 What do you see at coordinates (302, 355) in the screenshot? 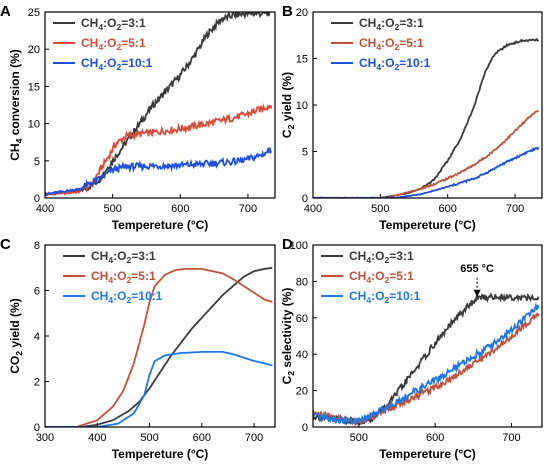
I see `y-tick-label: 40` at bounding box center [302, 355].